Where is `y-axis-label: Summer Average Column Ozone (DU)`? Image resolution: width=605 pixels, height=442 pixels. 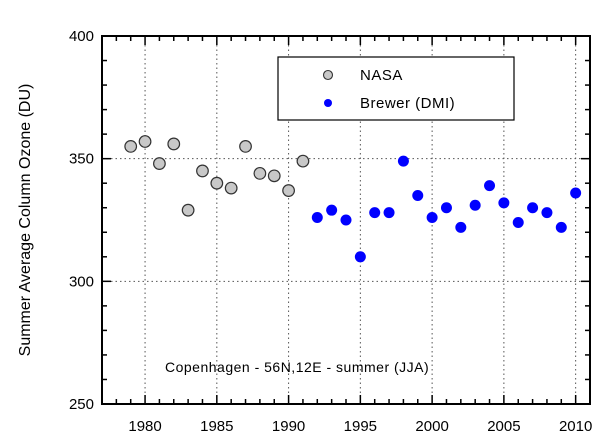
y-axis-label: Summer Average Column Ozone (DU) is located at coordinates (25, 220).